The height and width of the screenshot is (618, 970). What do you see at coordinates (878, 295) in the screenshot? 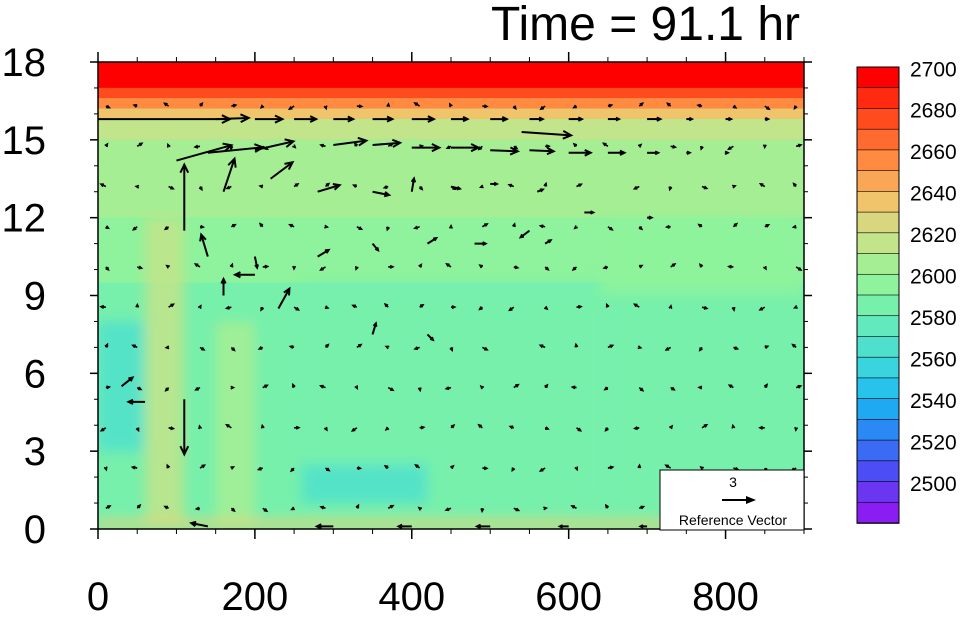
I see `colorbar-frame` at bounding box center [878, 295].